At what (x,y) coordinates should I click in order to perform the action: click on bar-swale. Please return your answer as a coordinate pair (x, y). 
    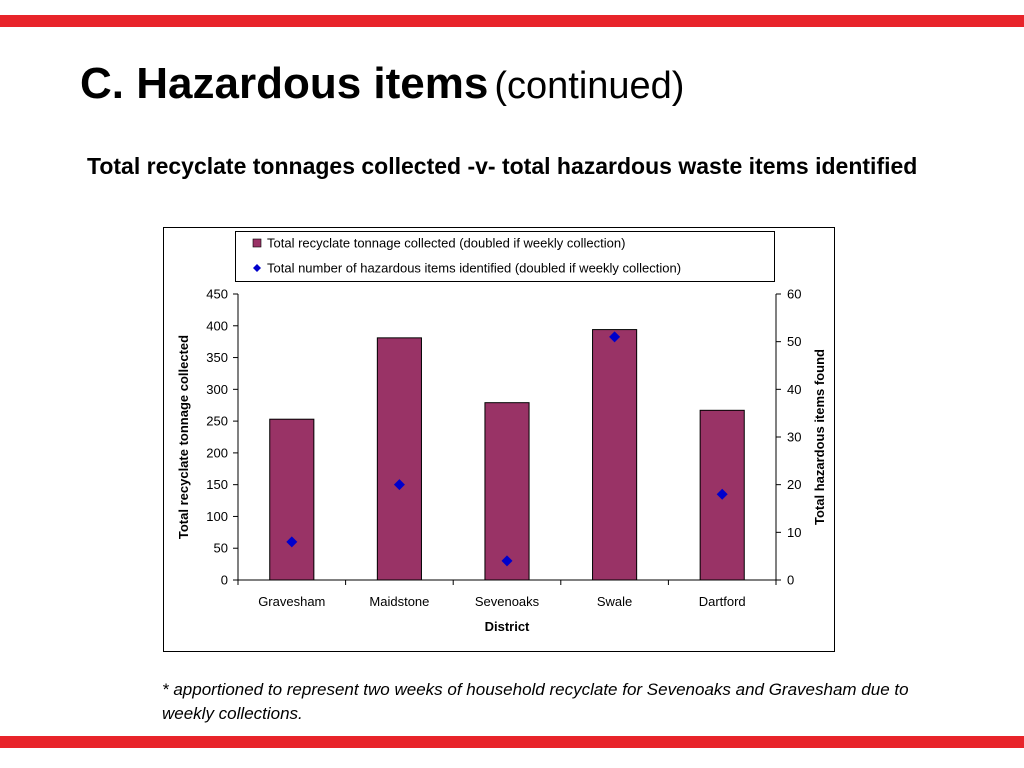
    Looking at the image, I should click on (615, 455).